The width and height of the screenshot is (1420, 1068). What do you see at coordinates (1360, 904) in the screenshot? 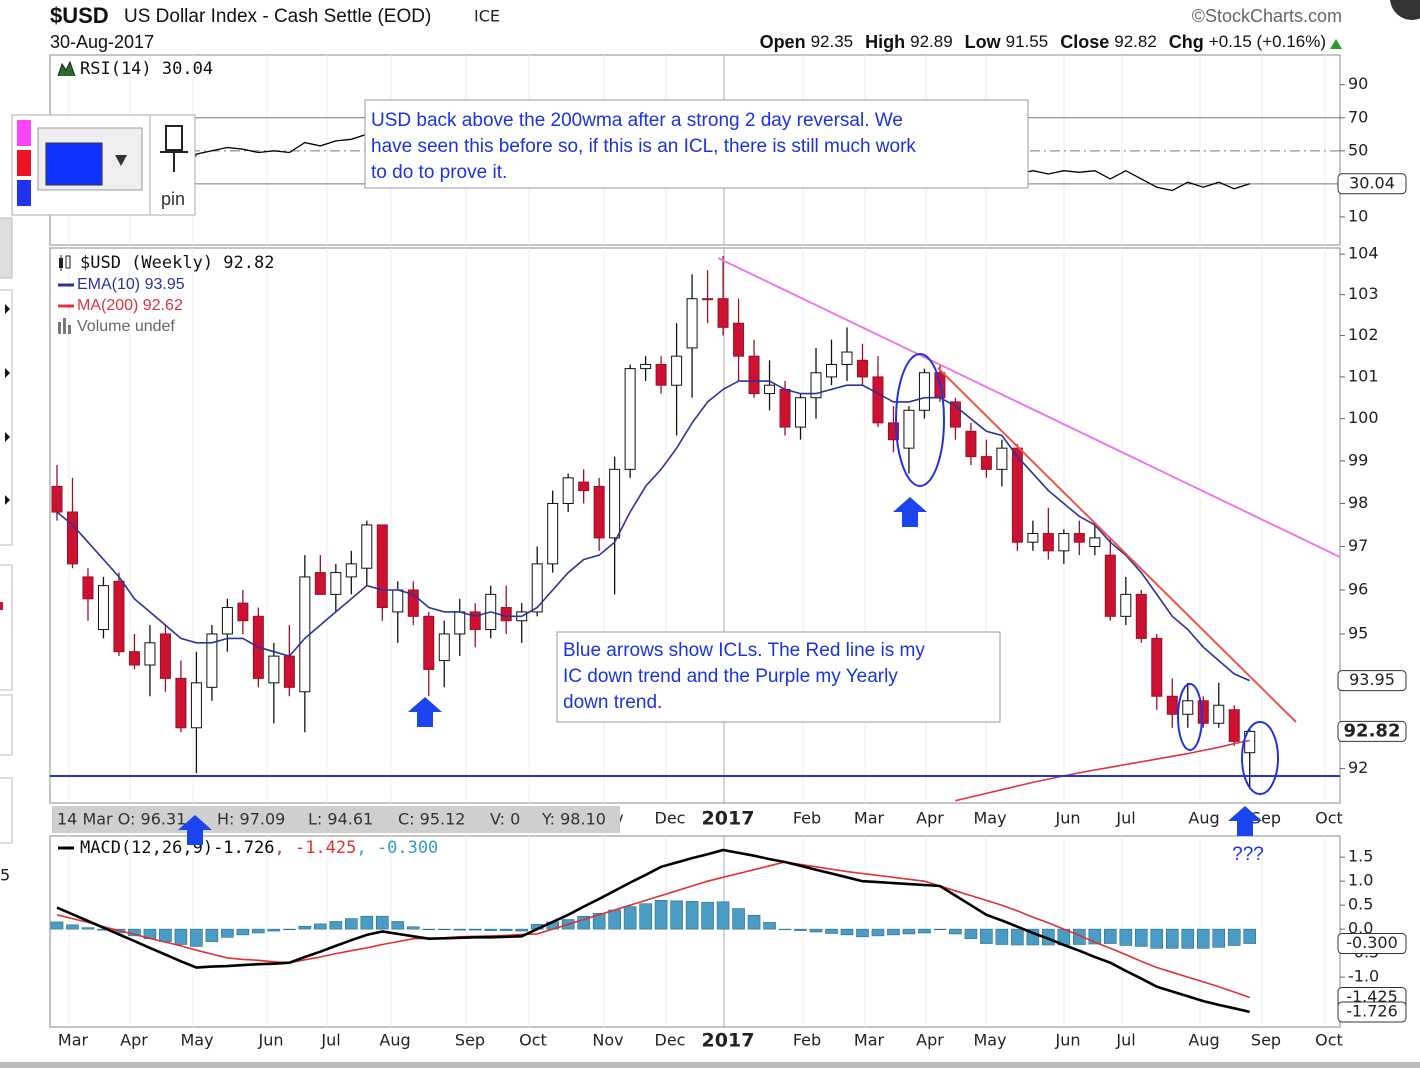
I see `y-tick-label: 0.5` at bounding box center [1360, 904].